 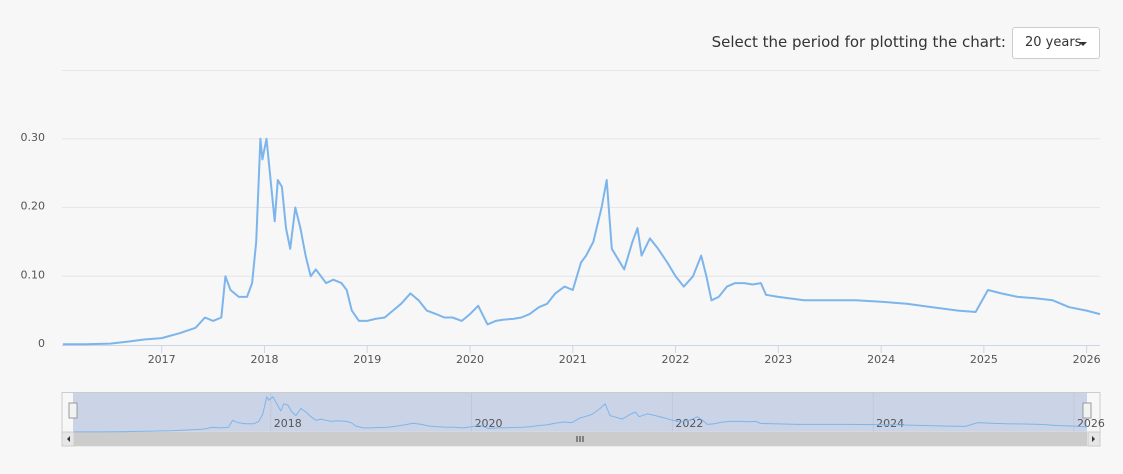 What do you see at coordinates (689, 423) in the screenshot?
I see `navigator-tick-label: 2022` at bounding box center [689, 423].